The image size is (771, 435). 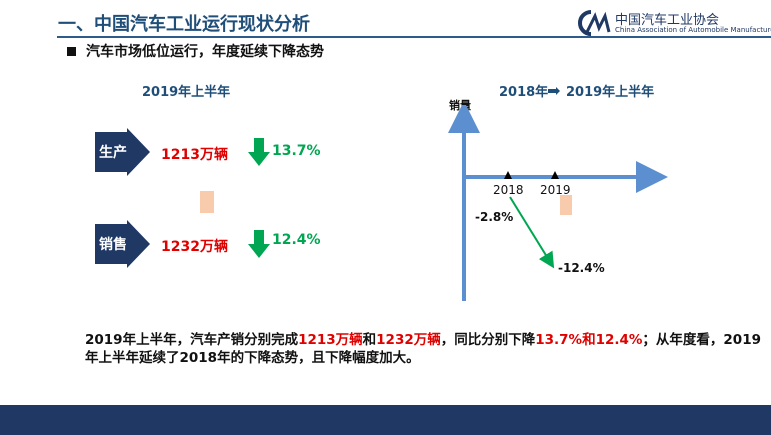 What do you see at coordinates (581, 268) in the screenshot?
I see `change-2019-label: -12.4%` at bounding box center [581, 268].